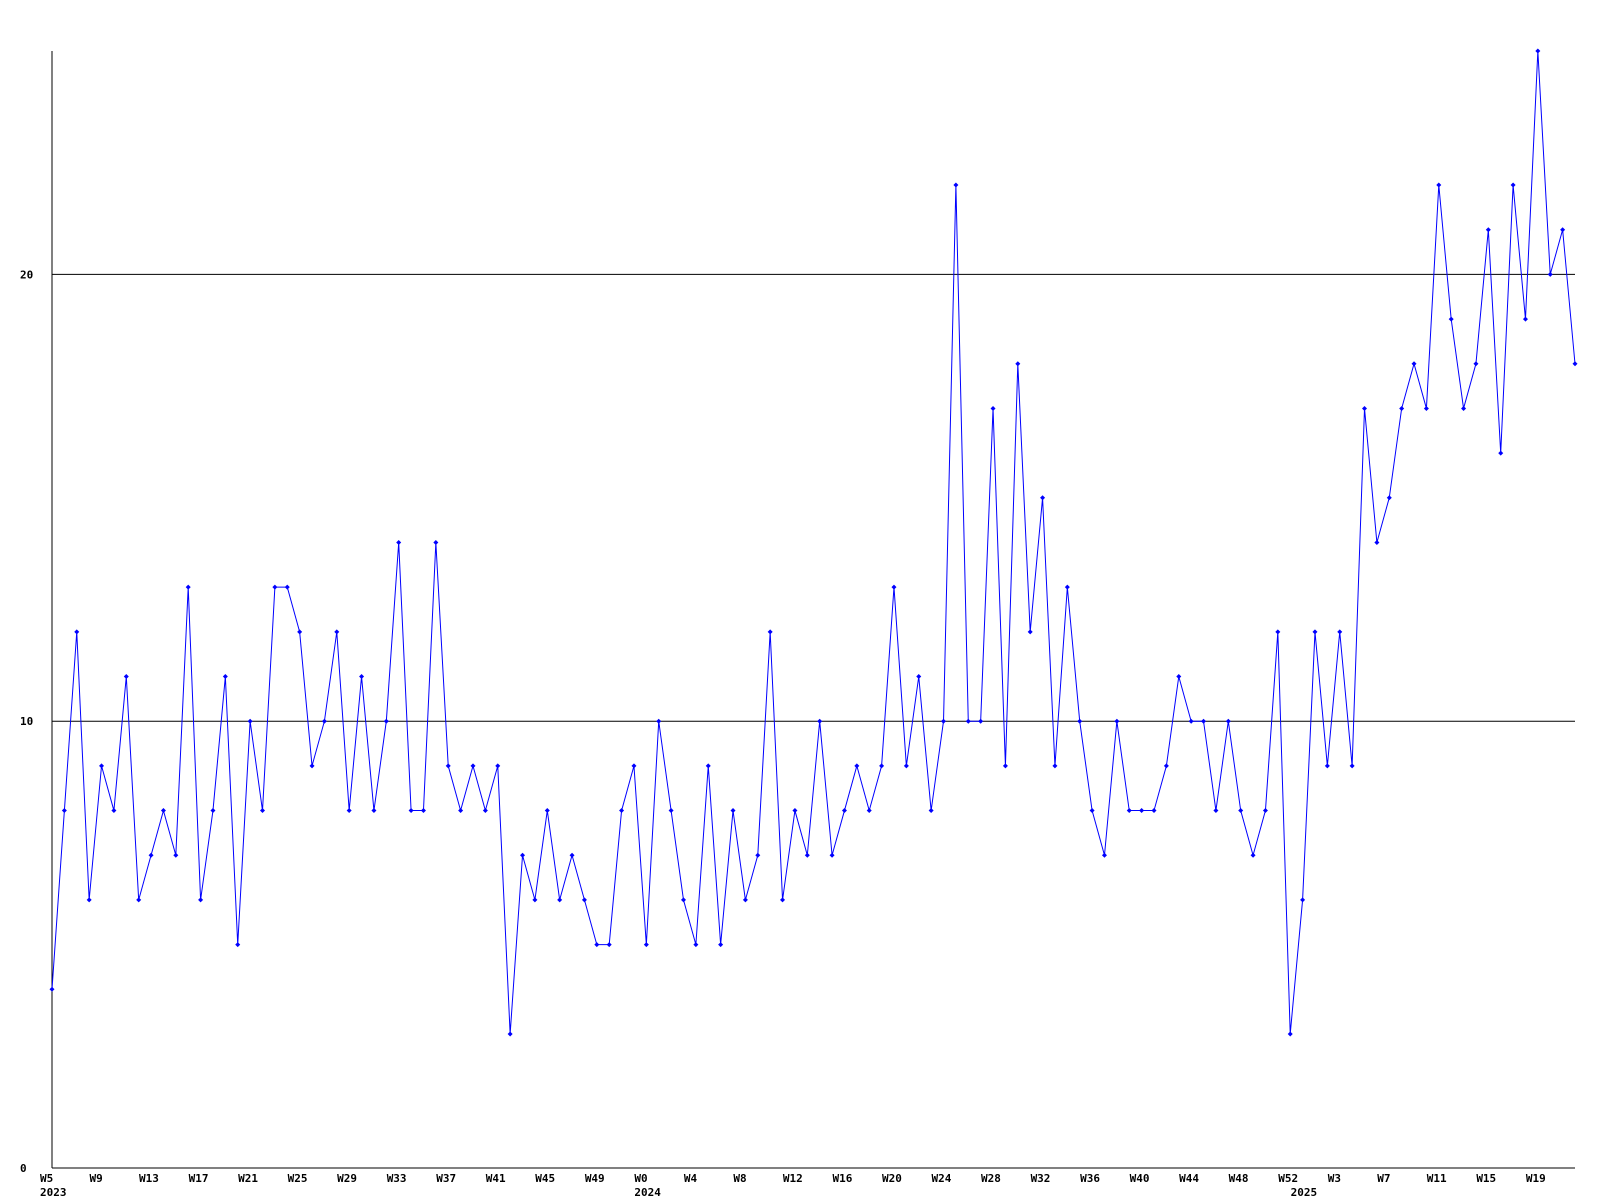 This screenshot has height=1200, width=1600. What do you see at coordinates (496, 1178) in the screenshot?
I see `x-tick-label: W41` at bounding box center [496, 1178].